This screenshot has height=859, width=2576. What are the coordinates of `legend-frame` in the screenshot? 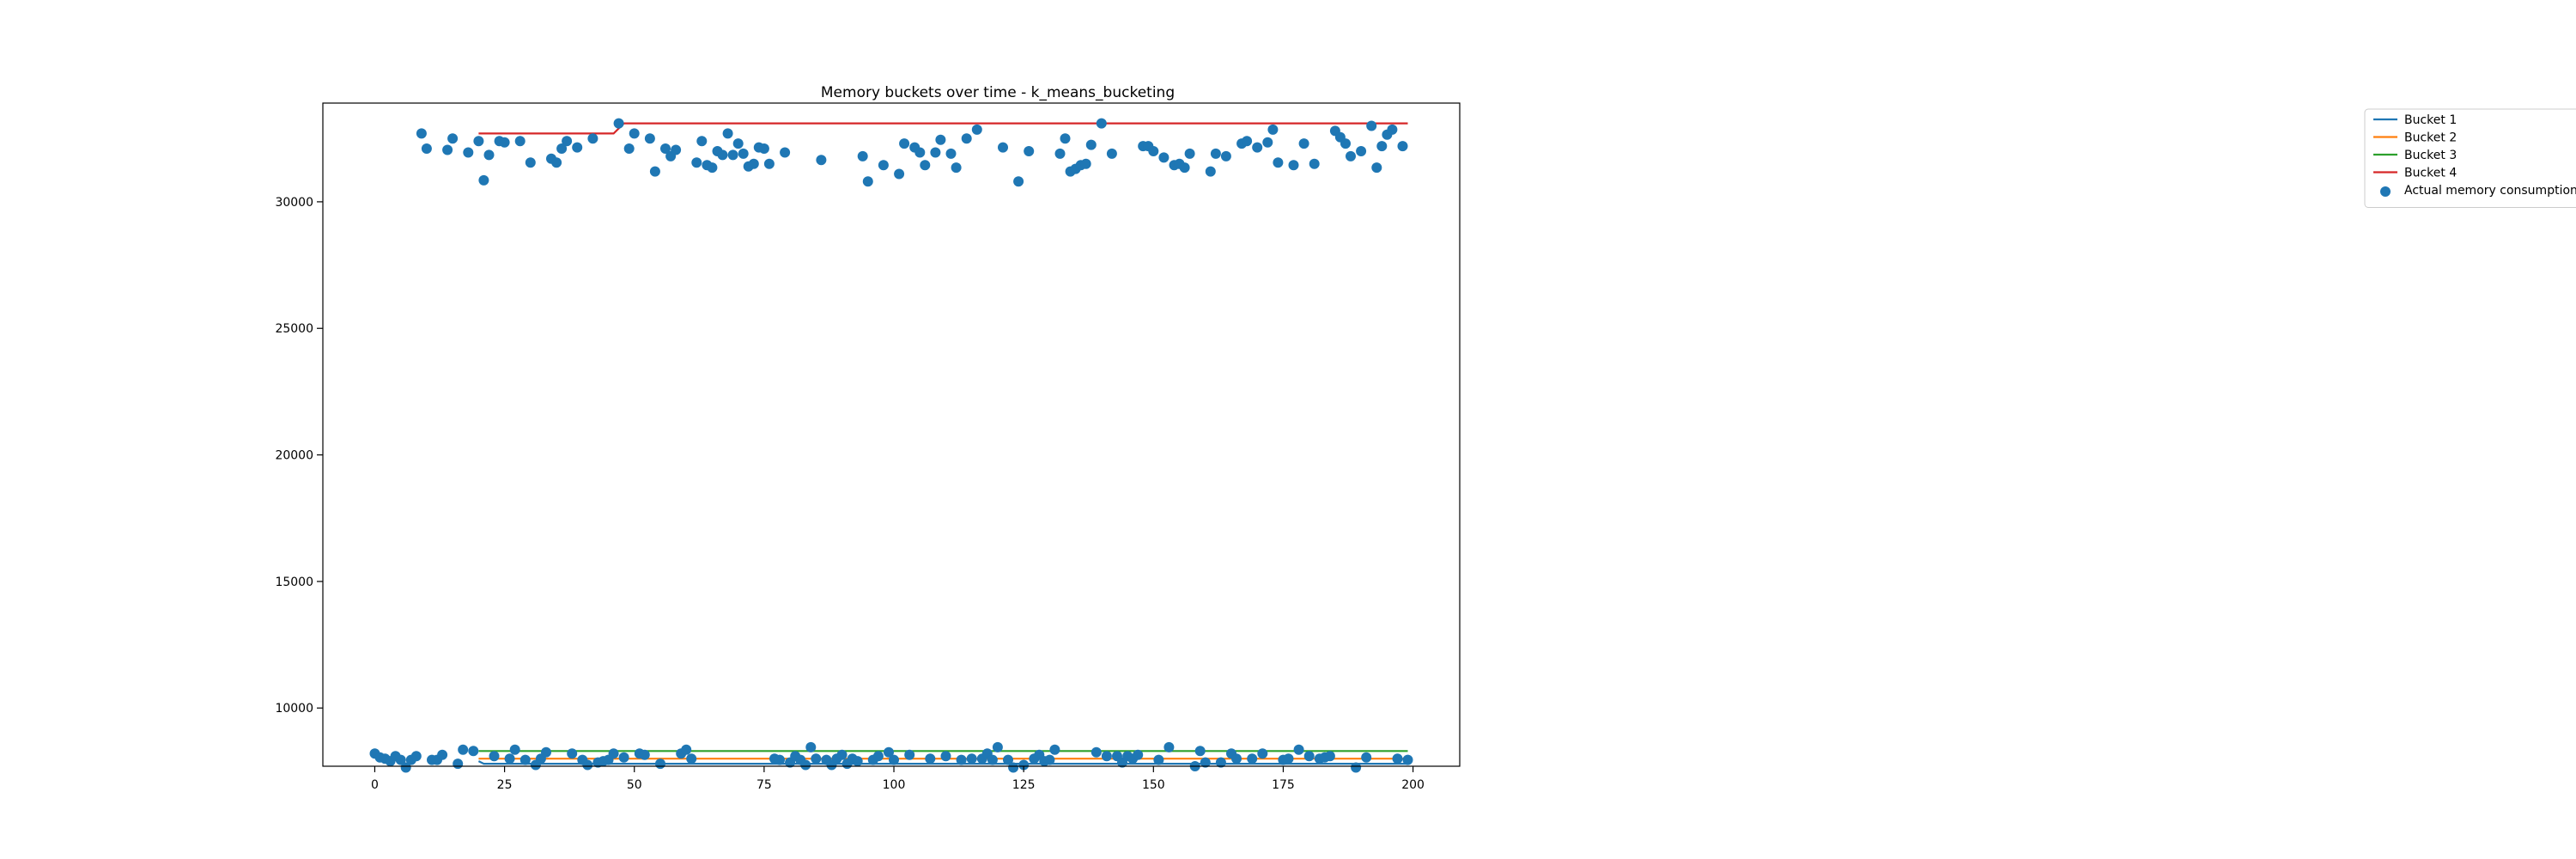 It's located at (2470, 158).